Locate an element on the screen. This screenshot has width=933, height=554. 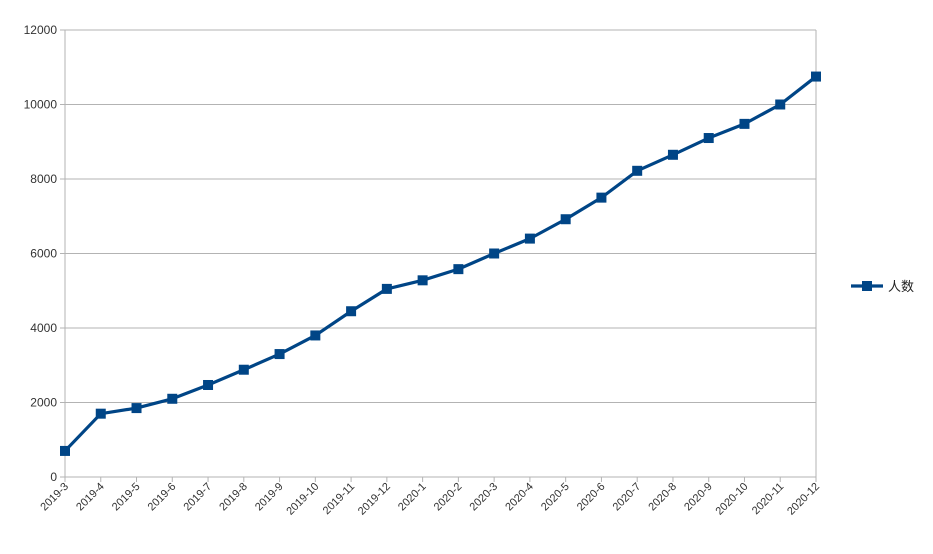
x-tick-label: 2020-10 is located at coordinates (732, 499).